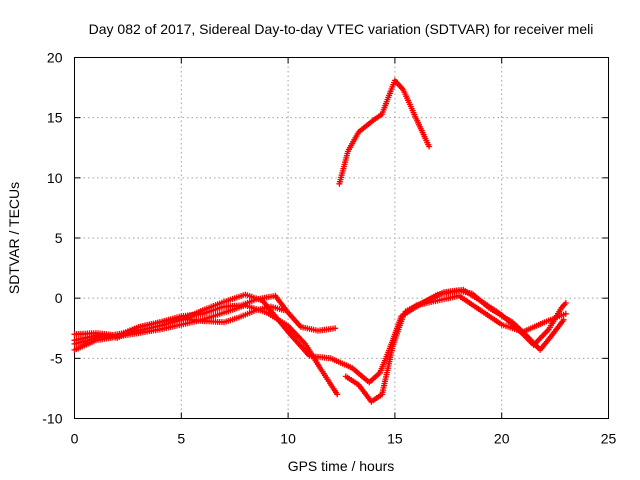 This screenshot has height=480, width=640. I want to click on y-tick-label: -5, so click(56, 358).